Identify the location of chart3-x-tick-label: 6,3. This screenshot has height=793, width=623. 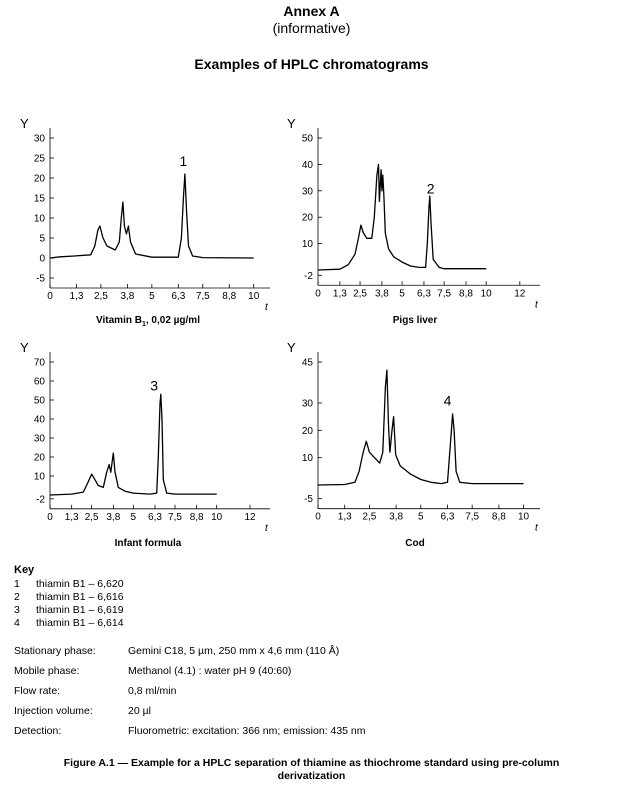
(155, 517).